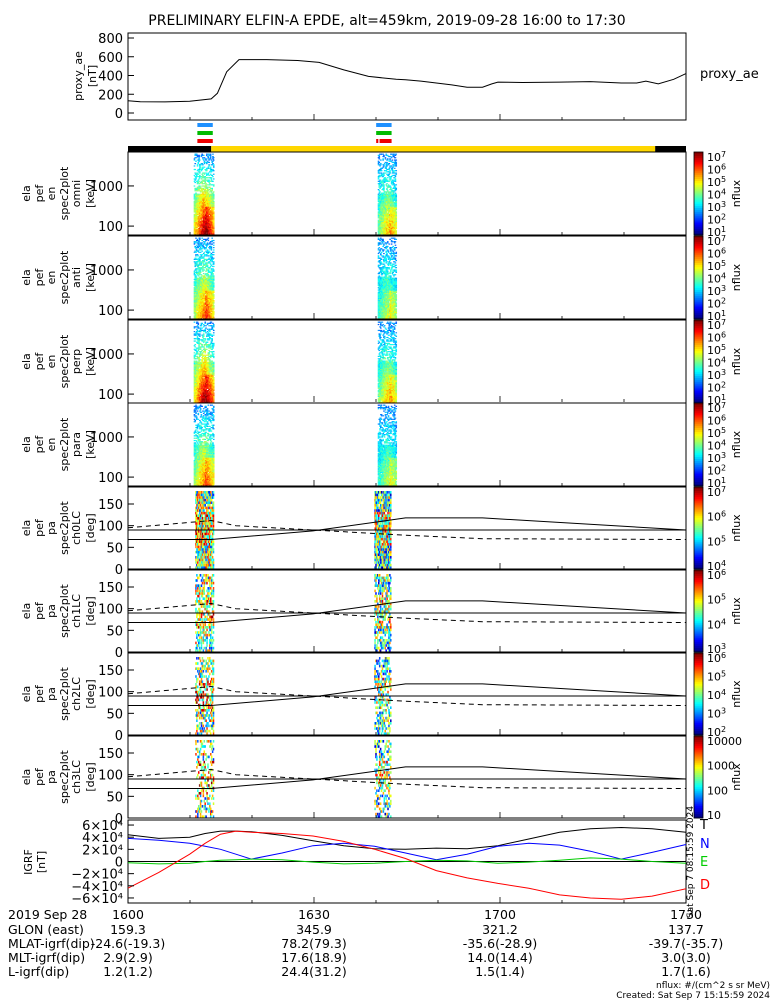 This screenshot has height=1000, width=775. I want to click on spec-ylabel: spec2plot, so click(64, 193).